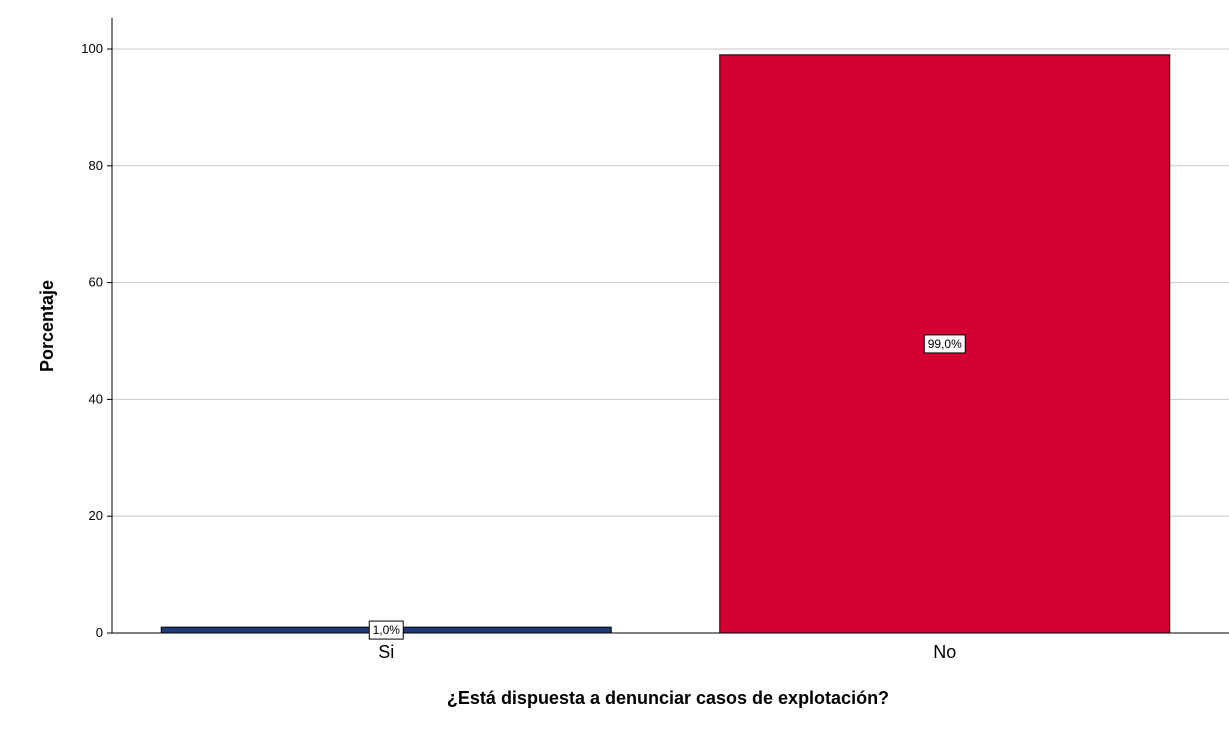 Image resolution: width=1229 pixels, height=729 pixels. Describe the element at coordinates (667, 652) in the screenshot. I see `x-axis-category-labels: Si No` at that location.